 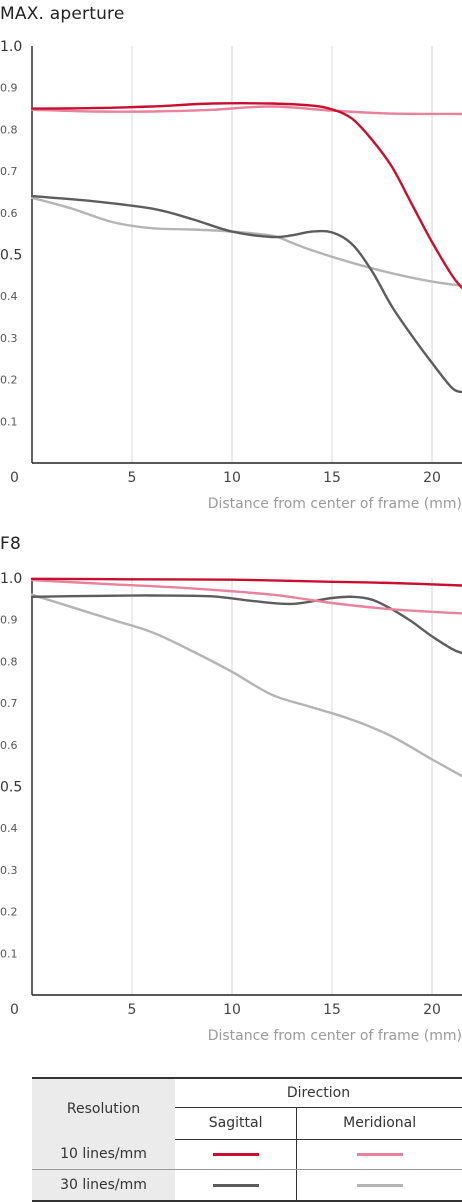 What do you see at coordinates (379, 1123) in the screenshot?
I see `legend-meridional-header: Meridional` at bounding box center [379, 1123].